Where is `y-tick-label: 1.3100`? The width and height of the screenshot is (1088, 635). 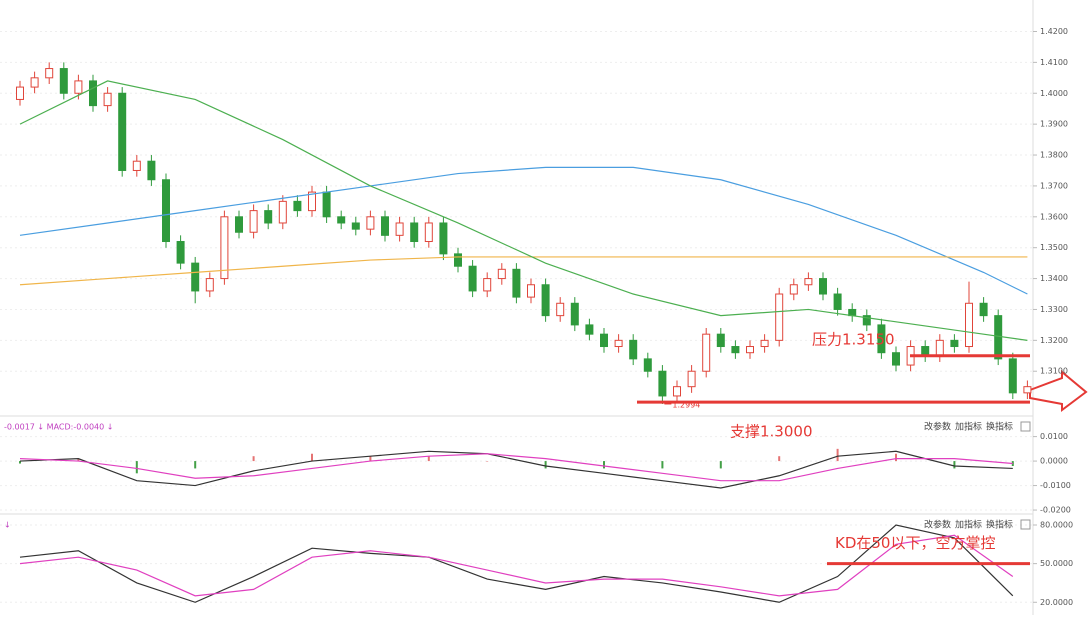 y-tick-label: 1.3100 is located at coordinates (1054, 371).